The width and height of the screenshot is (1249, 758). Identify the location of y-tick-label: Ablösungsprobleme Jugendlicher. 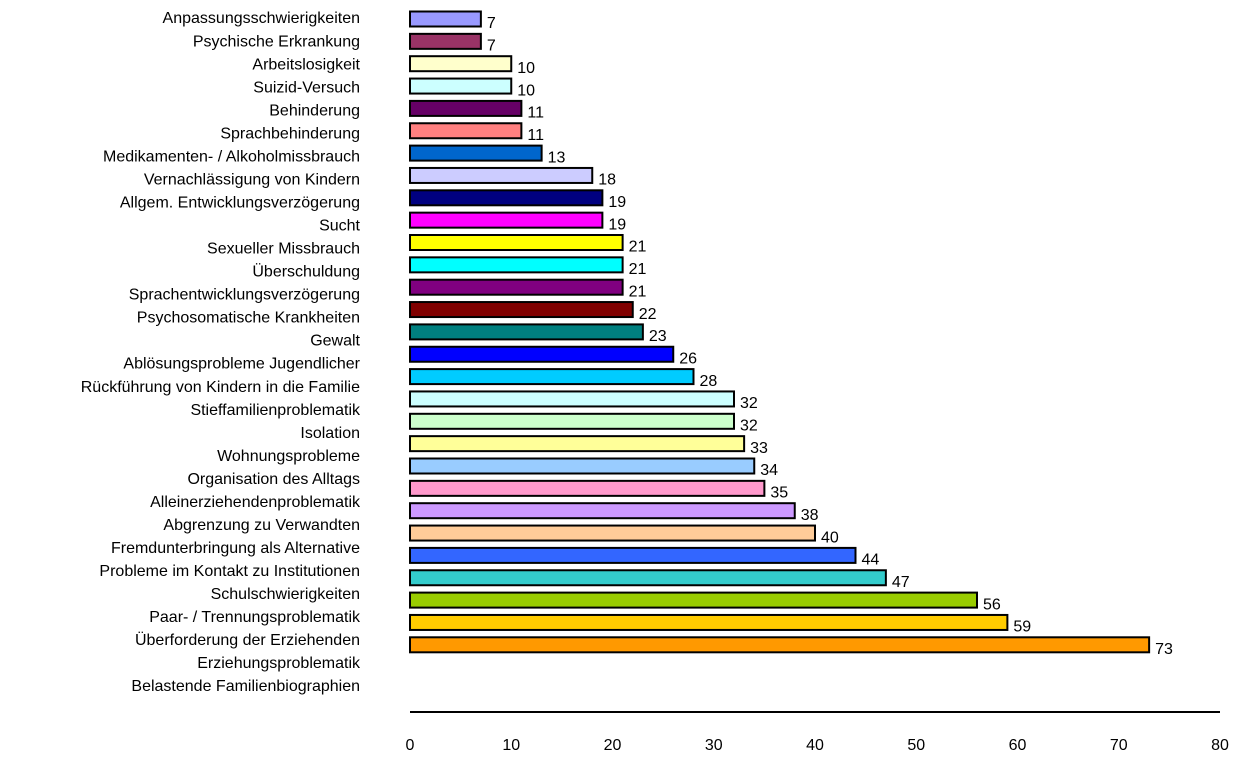
(241, 364).